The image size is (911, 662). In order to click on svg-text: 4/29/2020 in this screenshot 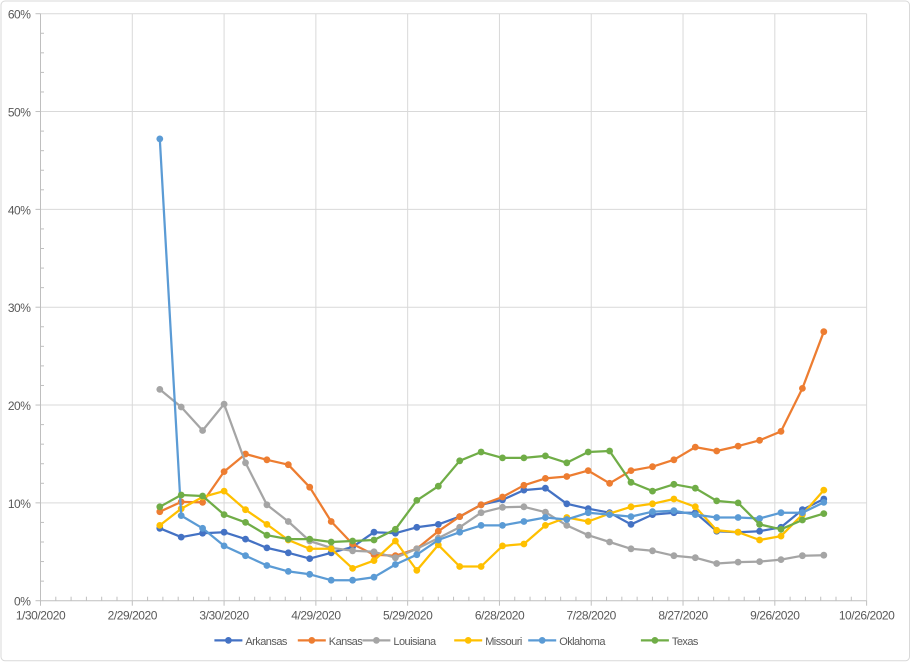, I will do `click(316, 616)`.